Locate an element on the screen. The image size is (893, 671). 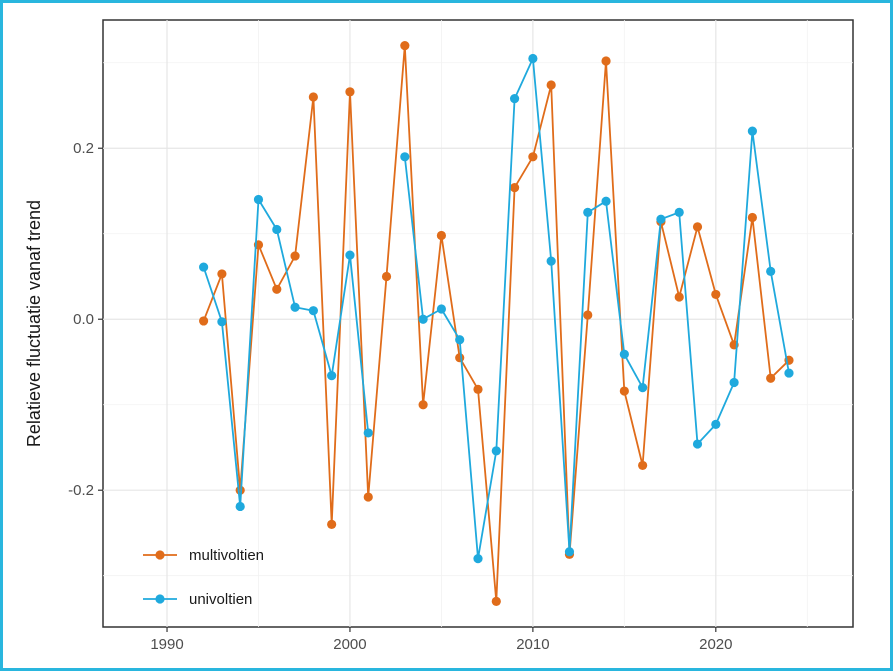
legend-item-multivoltien: multivoltien is located at coordinates (203, 555).